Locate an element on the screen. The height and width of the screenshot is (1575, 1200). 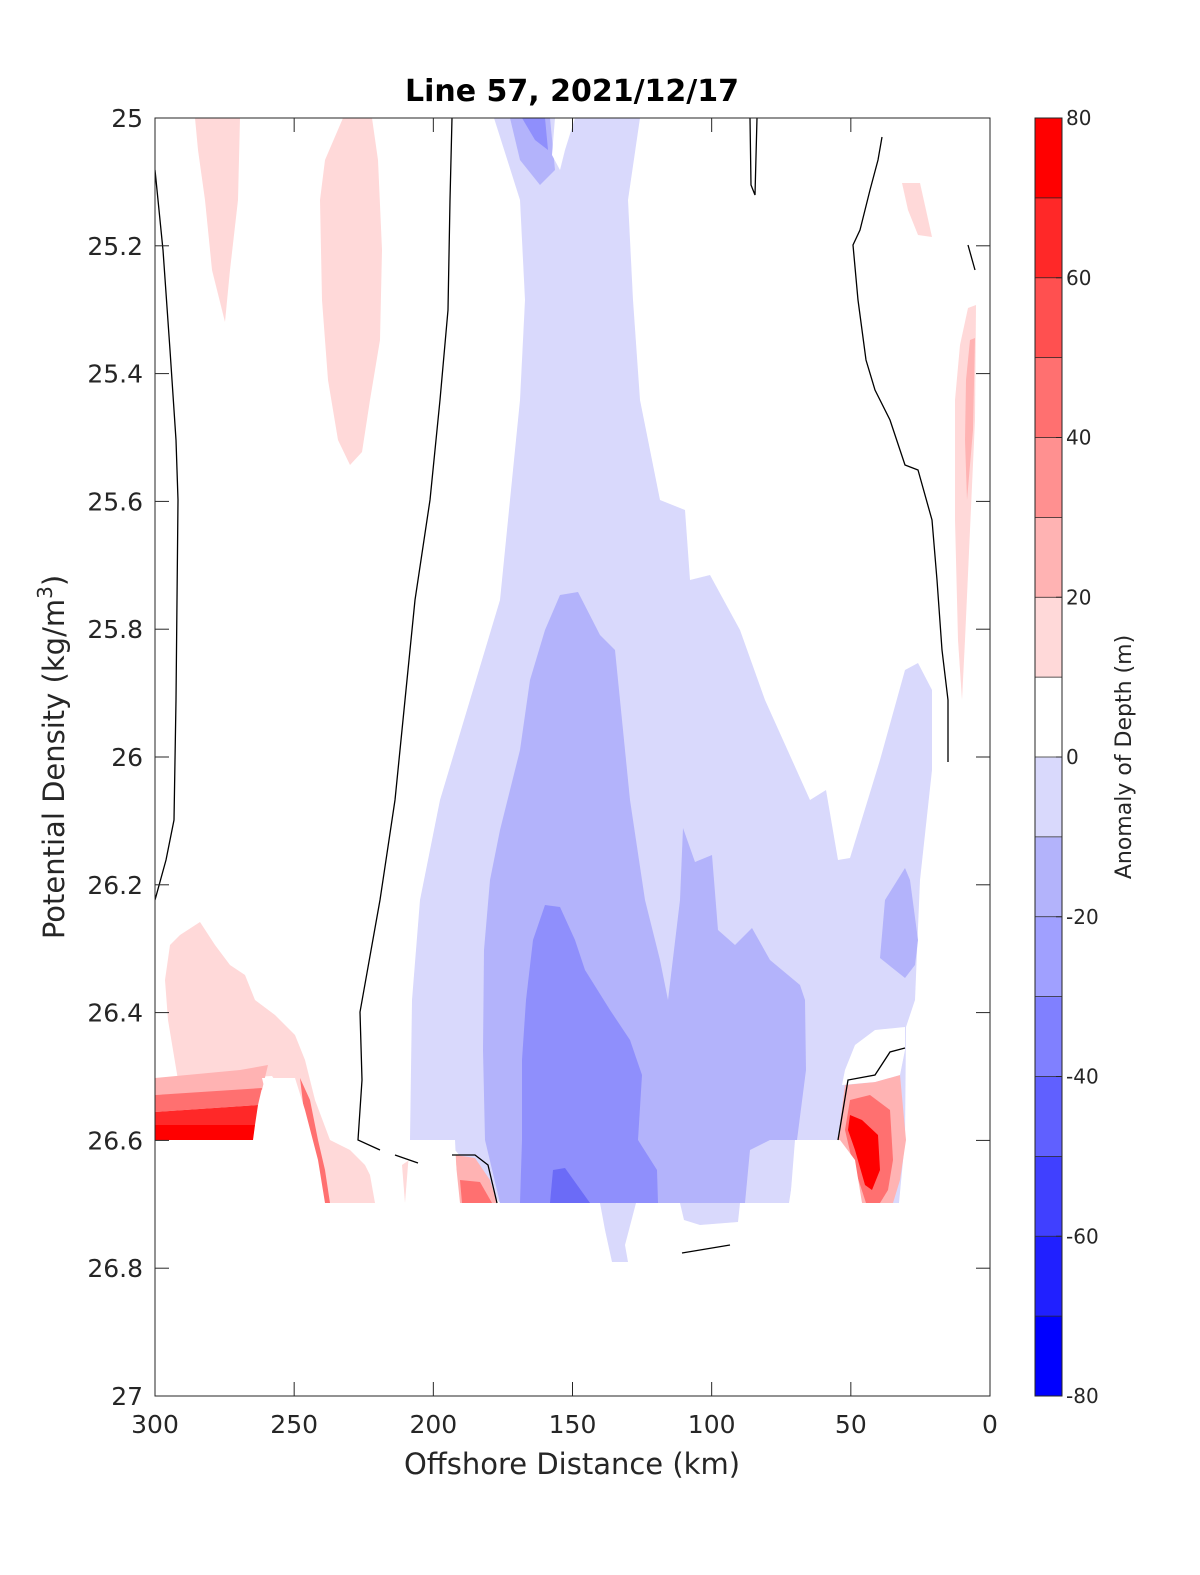
x-tick-label: 200 is located at coordinates (433, 1424).